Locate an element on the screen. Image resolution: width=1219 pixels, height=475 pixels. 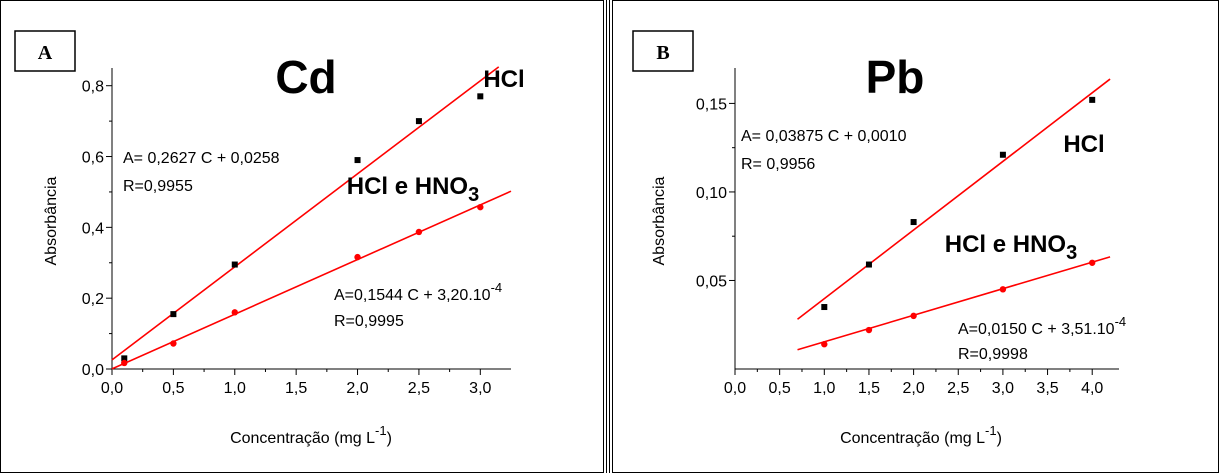
y-tick-label: 0,15 is located at coordinates (711, 104).